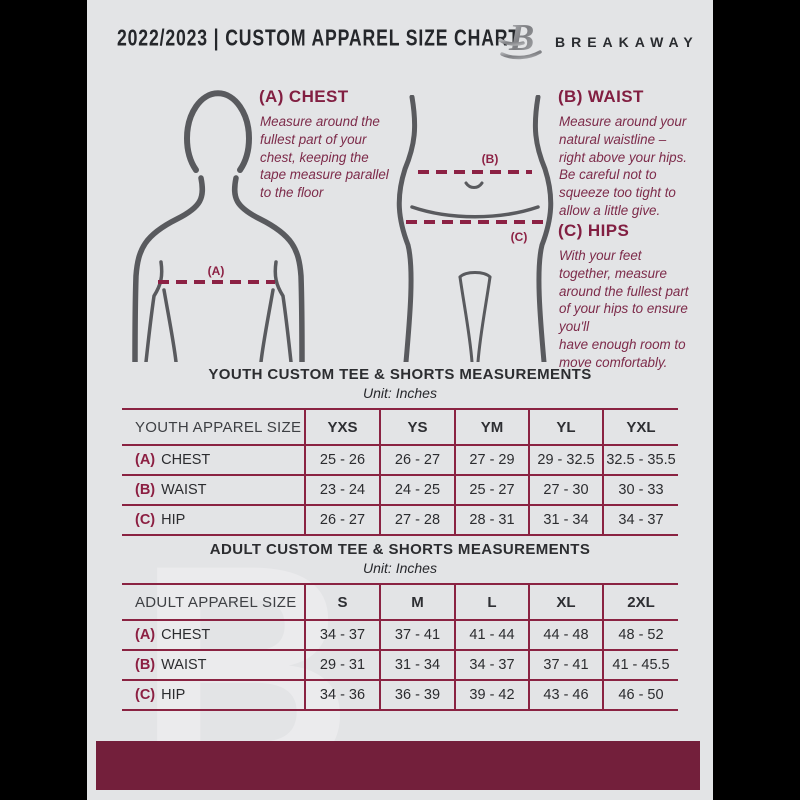 This screenshot has width=800, height=800. What do you see at coordinates (283, 311) in the screenshot?
I see `figure-right-armpit` at bounding box center [283, 311].